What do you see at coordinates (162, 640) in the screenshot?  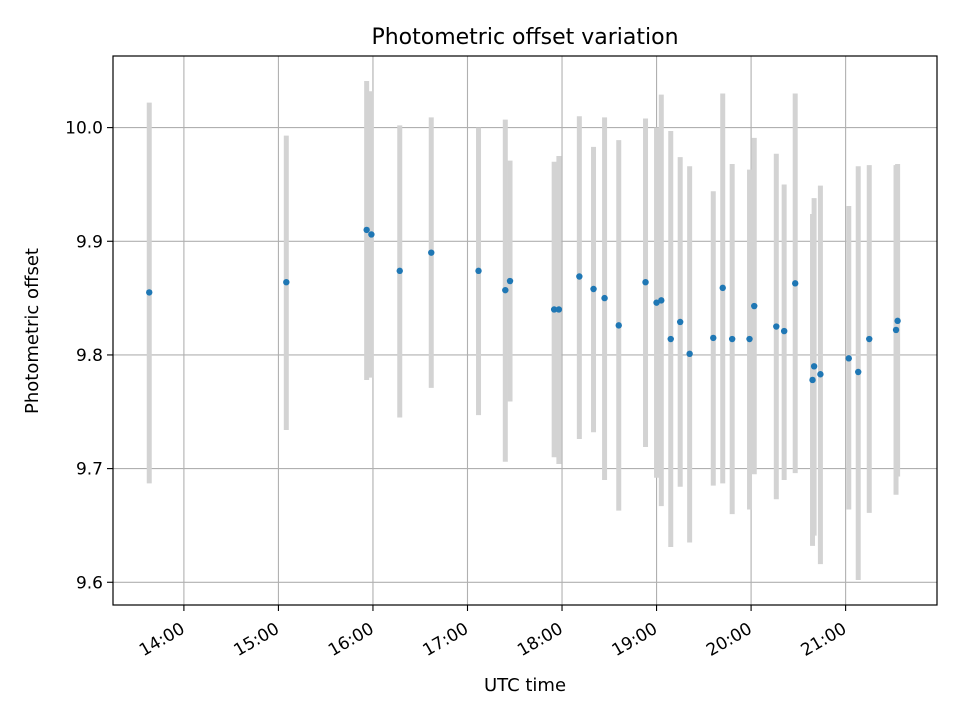 I see `x-tick-label: 14:00` at bounding box center [162, 640].